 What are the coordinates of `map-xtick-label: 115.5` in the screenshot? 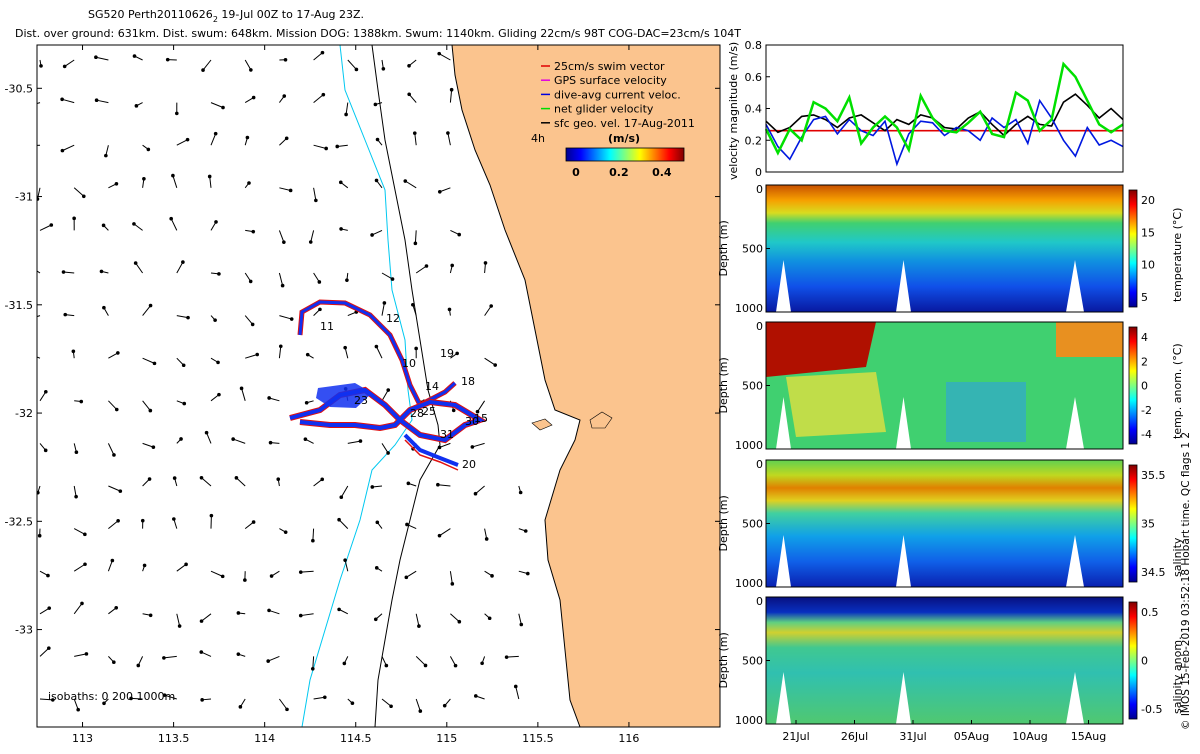 It's located at (538, 738).